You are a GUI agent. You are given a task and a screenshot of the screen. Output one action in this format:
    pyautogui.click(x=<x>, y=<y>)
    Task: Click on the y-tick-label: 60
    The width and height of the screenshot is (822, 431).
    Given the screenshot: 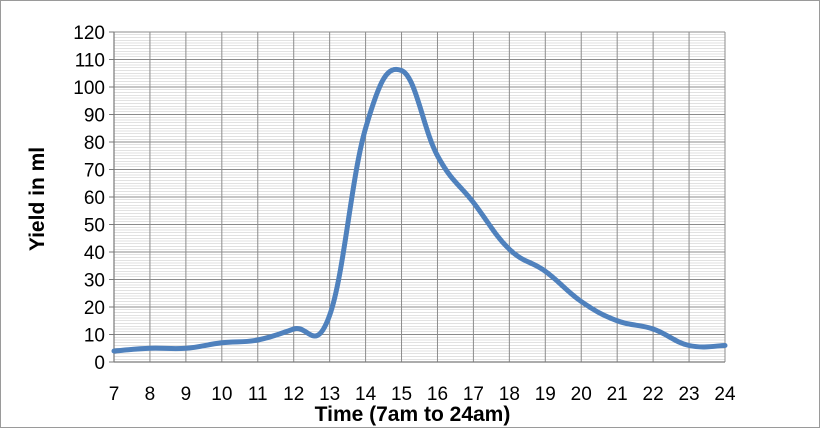 What is the action you would take?
    pyautogui.click(x=94, y=198)
    